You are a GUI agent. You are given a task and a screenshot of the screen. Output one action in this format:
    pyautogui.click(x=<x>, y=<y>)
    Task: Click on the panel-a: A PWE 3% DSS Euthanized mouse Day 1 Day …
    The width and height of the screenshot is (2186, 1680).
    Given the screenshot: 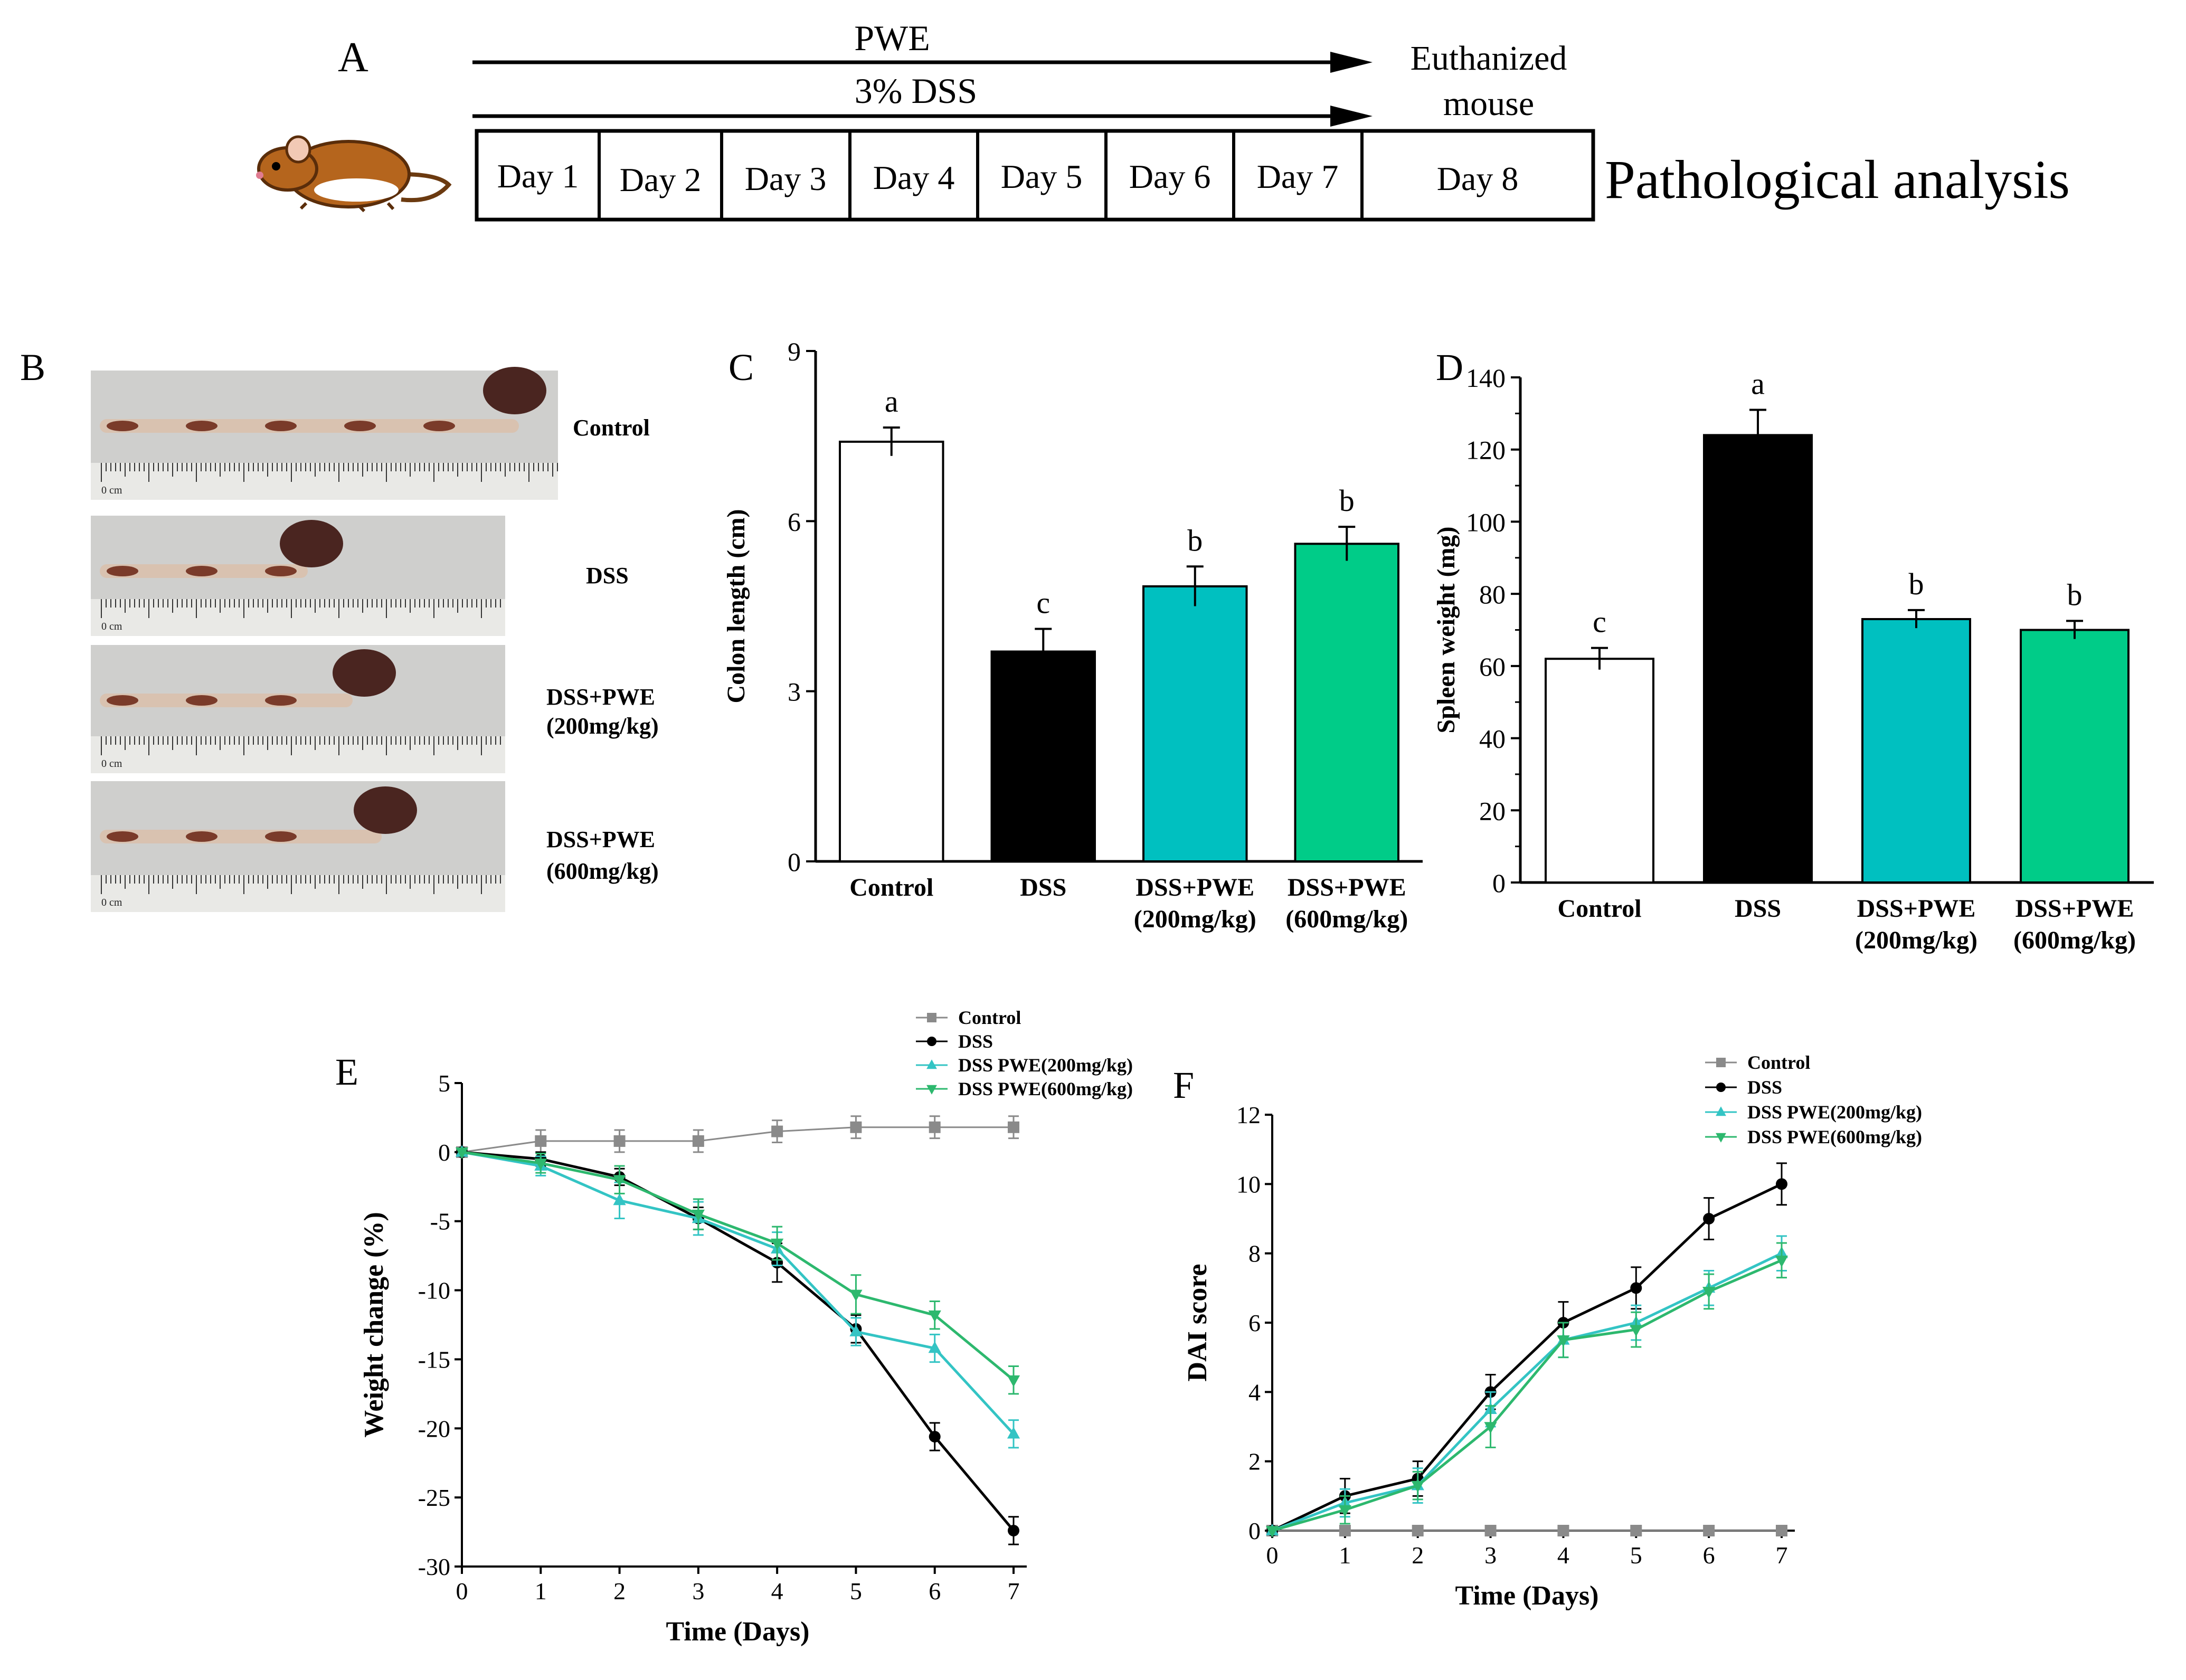 What is the action you would take?
    pyautogui.click(x=1163, y=120)
    